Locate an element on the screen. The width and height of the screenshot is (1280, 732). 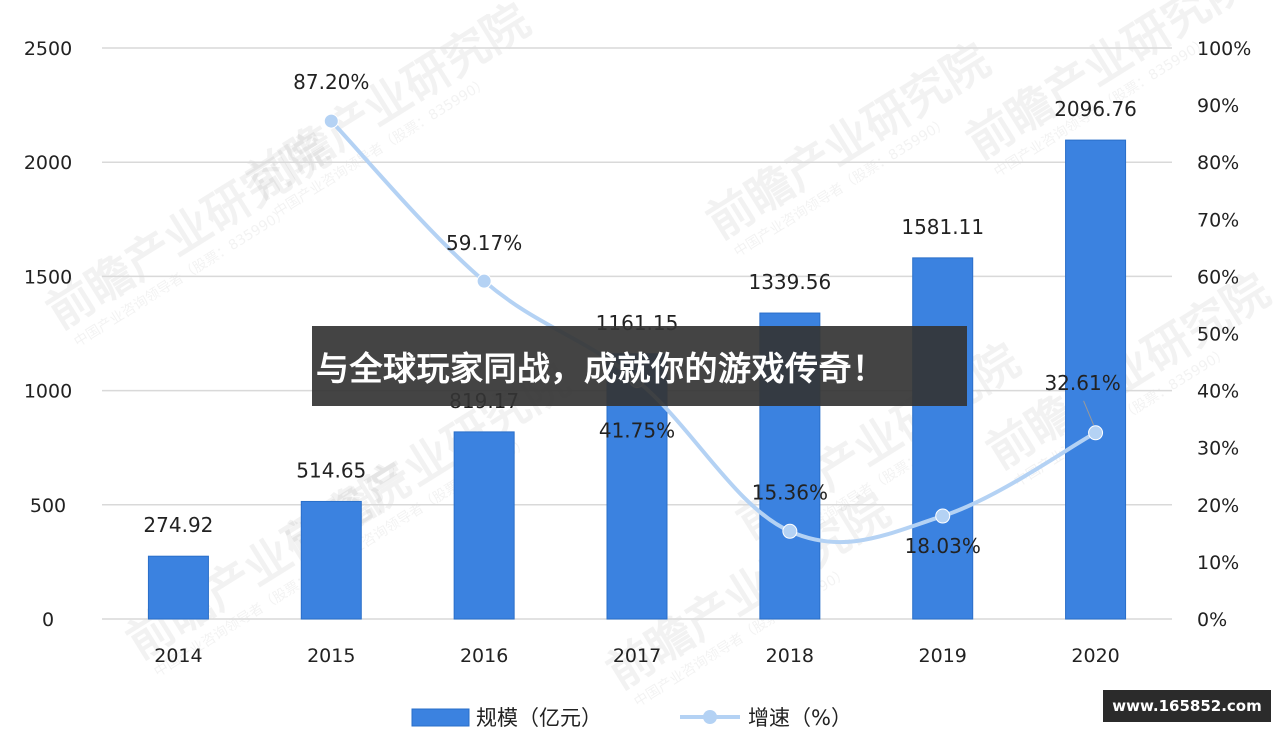
x-tick-label: 2015 is located at coordinates (331, 656).